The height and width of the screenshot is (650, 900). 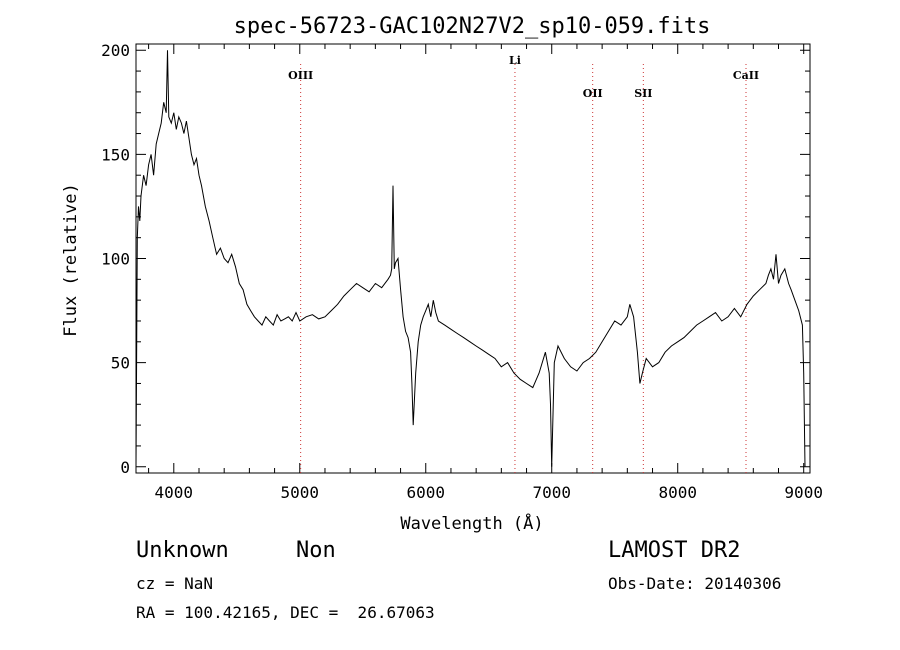 I want to click on x-tick-label: 9000, so click(x=803, y=492).